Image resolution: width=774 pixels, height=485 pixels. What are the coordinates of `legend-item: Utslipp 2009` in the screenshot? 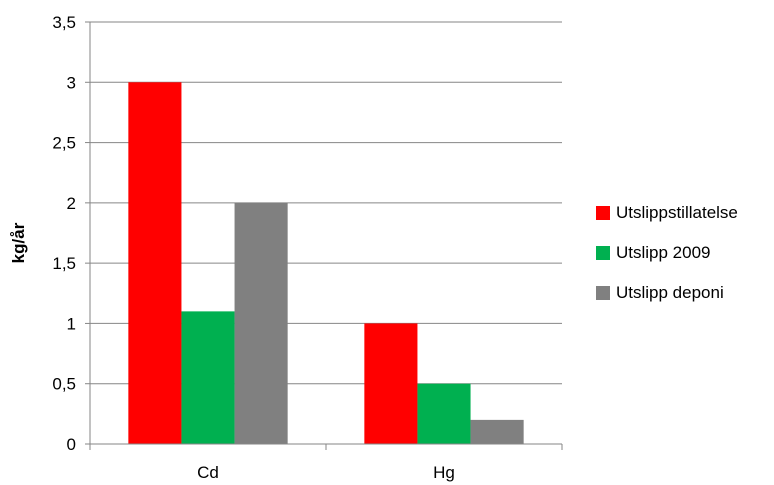 It's located at (667, 253).